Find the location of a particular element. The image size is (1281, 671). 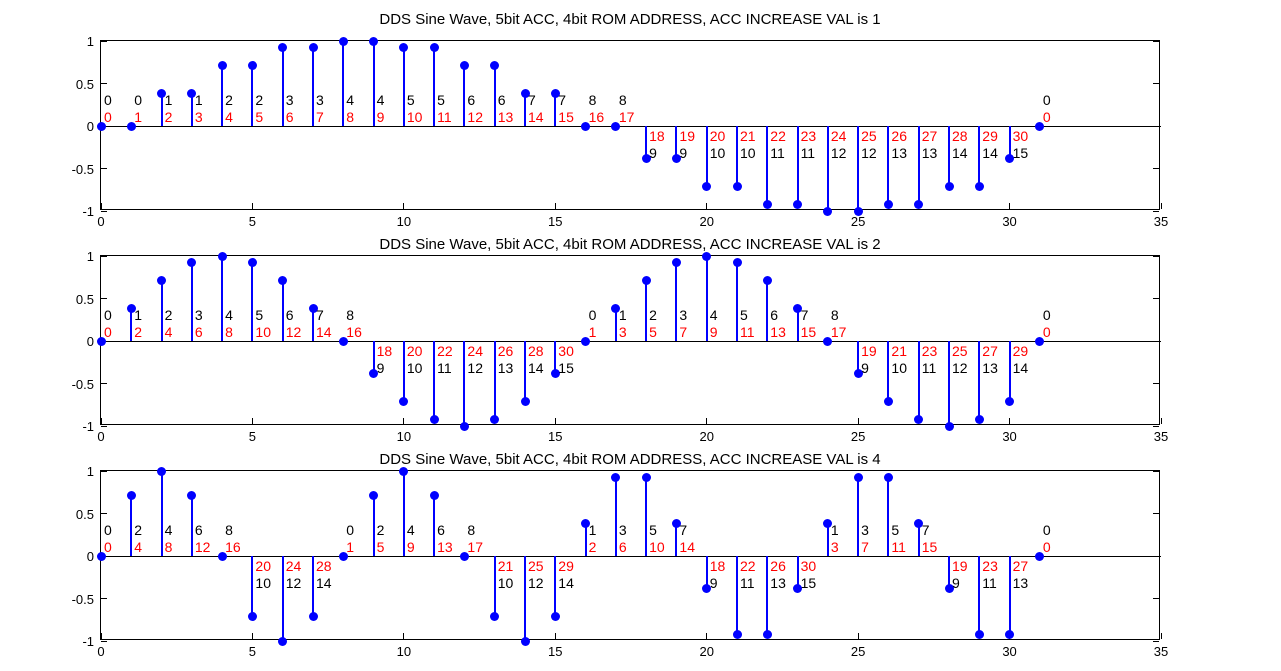

acc-value-label: 3 is located at coordinates (622, 332).